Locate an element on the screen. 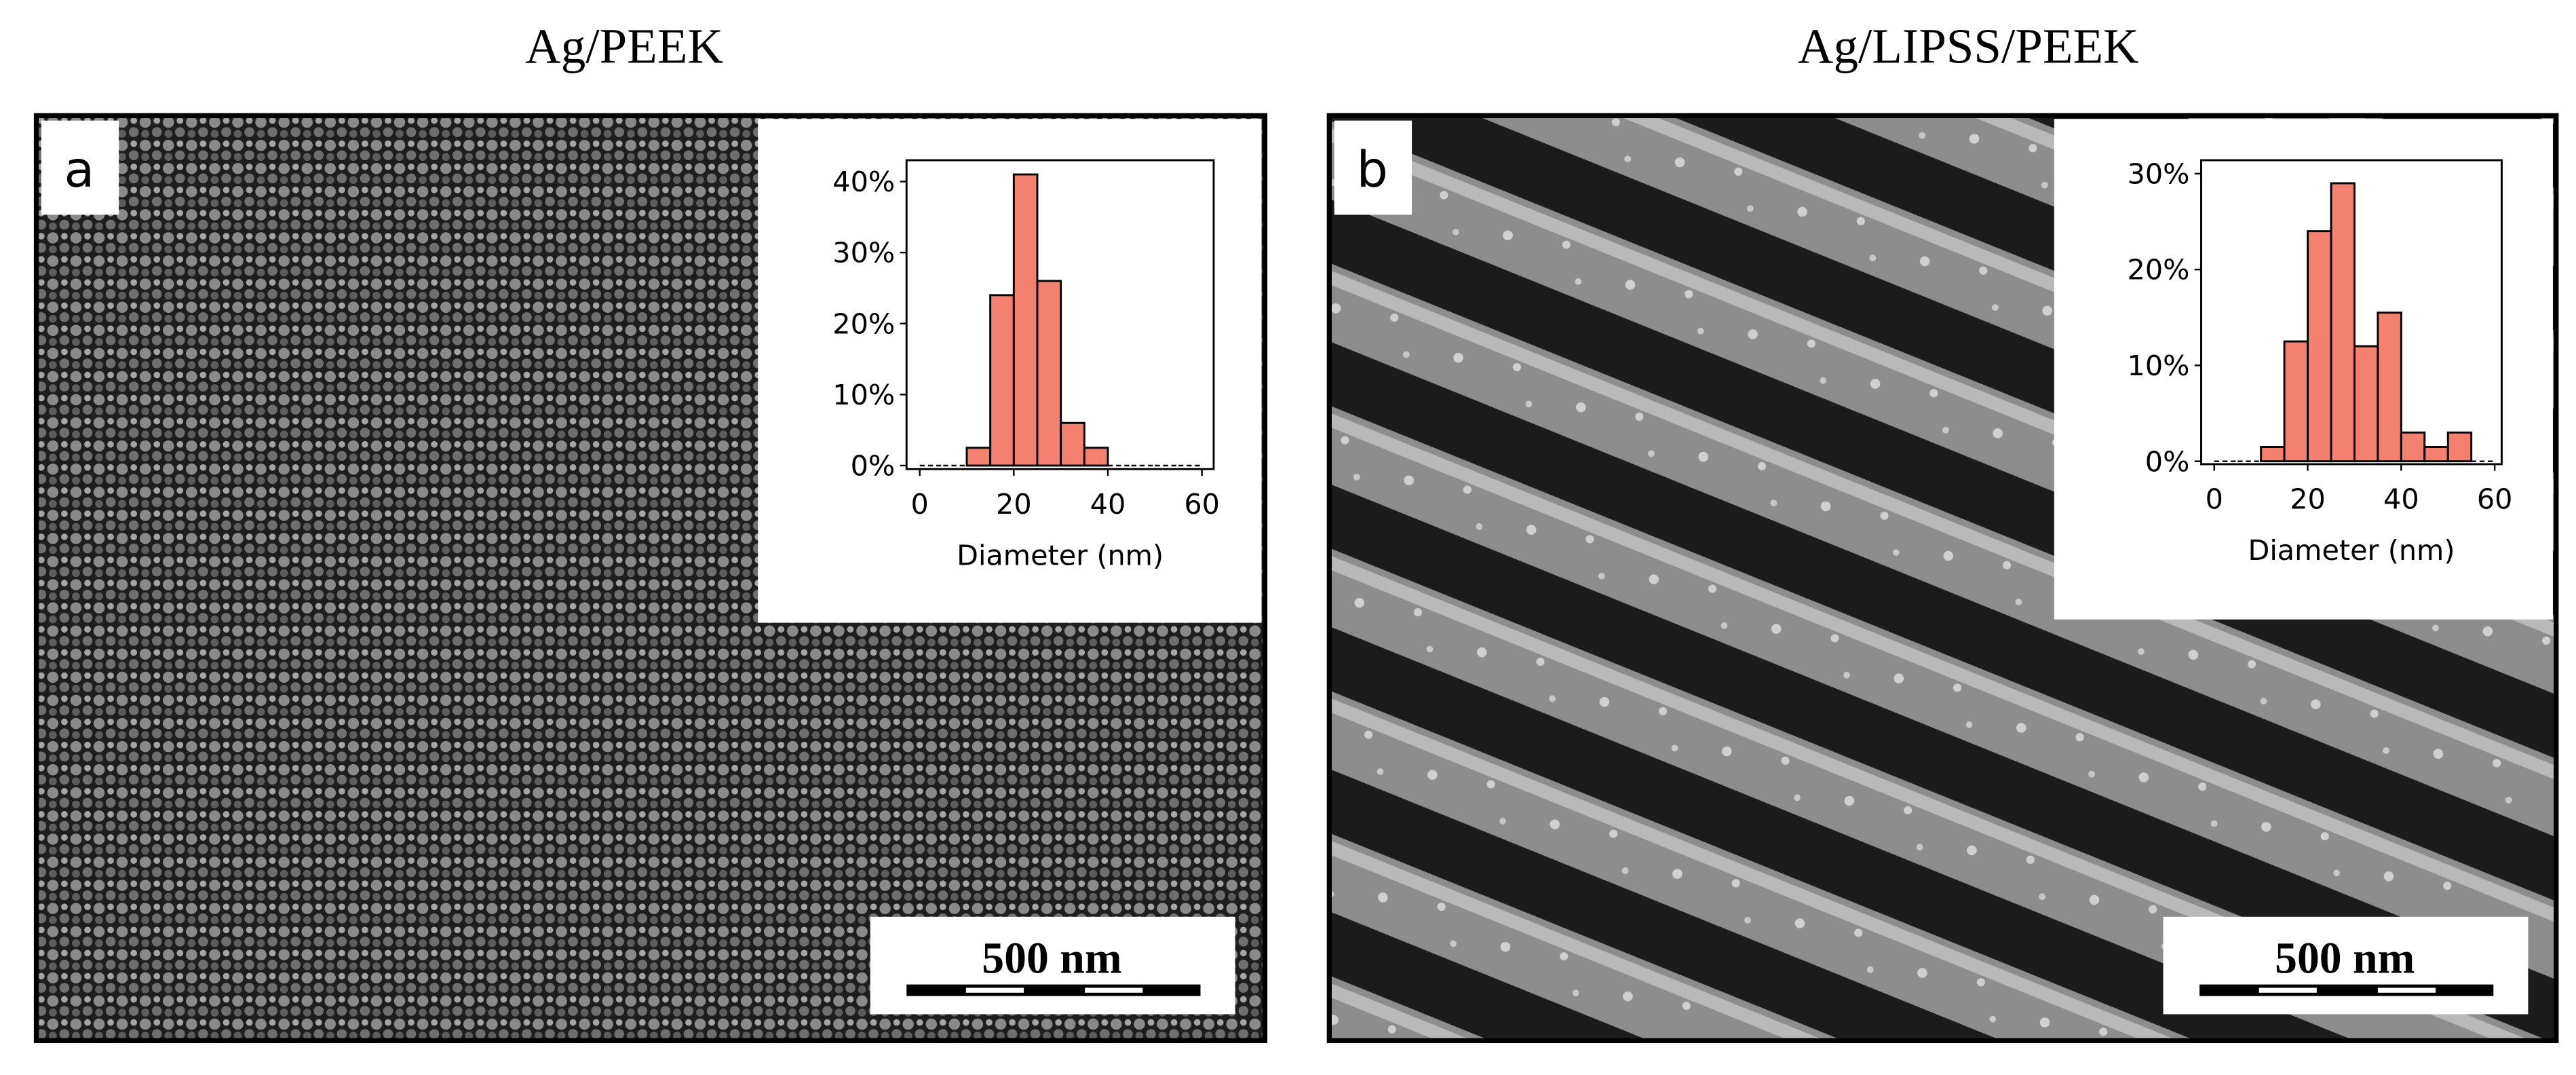 The width and height of the screenshot is (2576, 1075). panel-letter: a is located at coordinates (79, 170).